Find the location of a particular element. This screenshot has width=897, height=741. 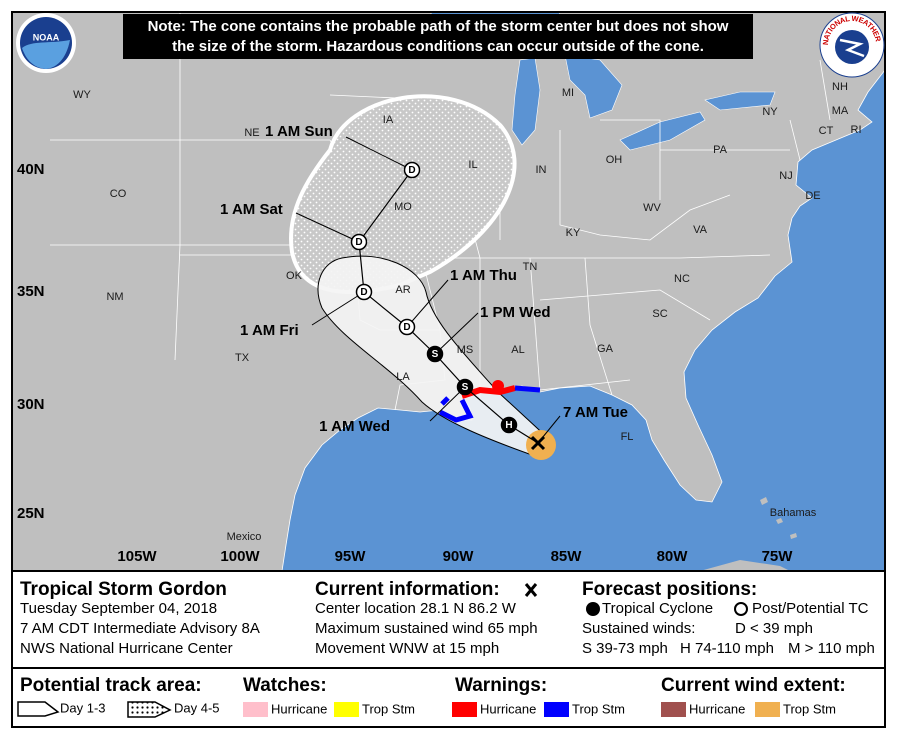

forecast-time: 1 AM Thu is located at coordinates (483, 275).